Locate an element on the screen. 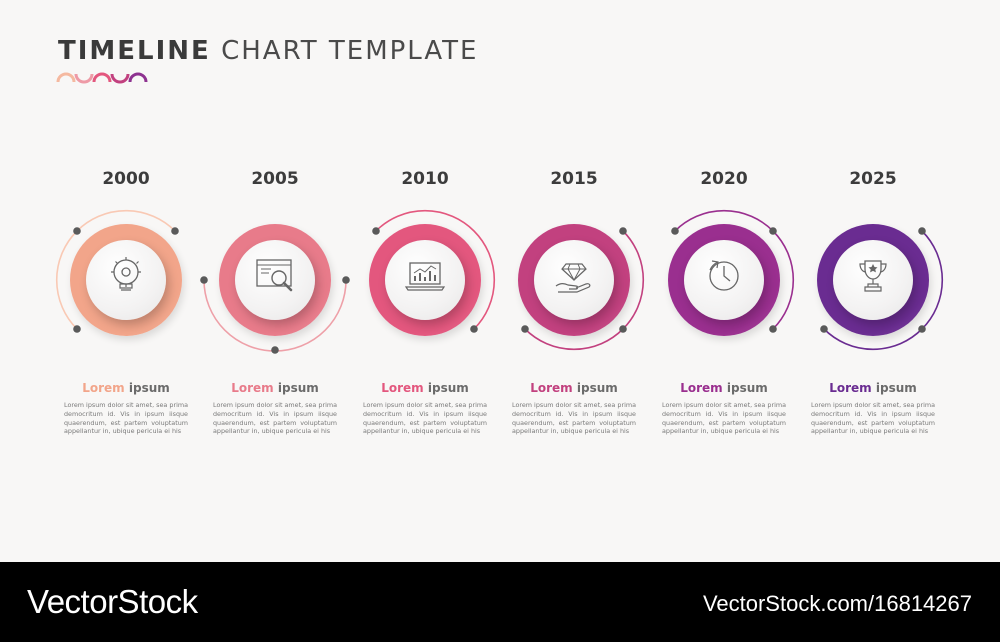 The width and height of the screenshot is (1000, 642). year-label: 2020 is located at coordinates (724, 179).